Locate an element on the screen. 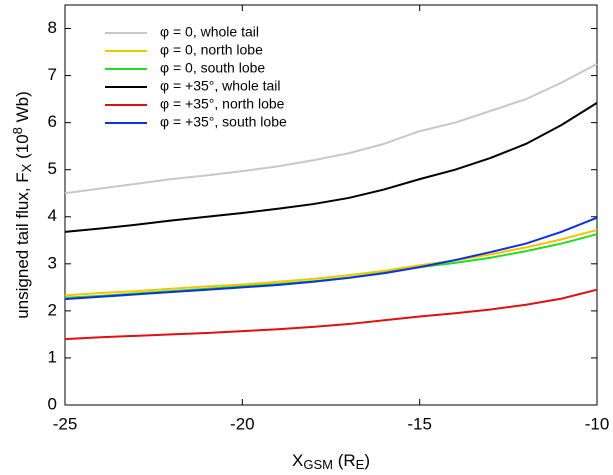  legend-label: φ = +35°, north lobe is located at coordinates (222, 104).